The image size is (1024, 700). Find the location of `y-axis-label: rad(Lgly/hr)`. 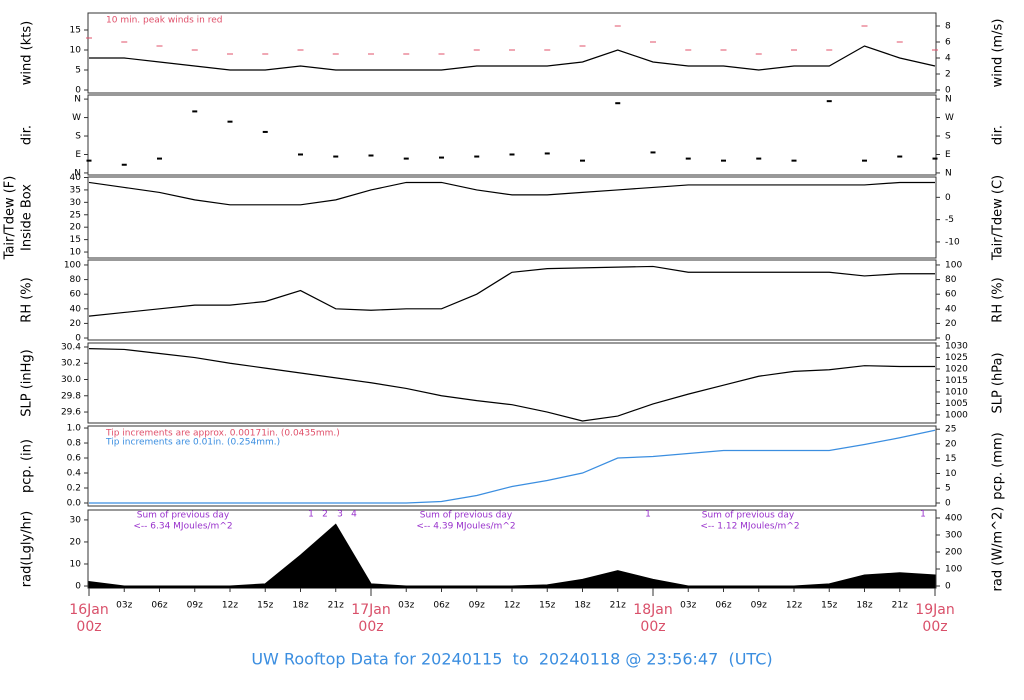

y-axis-label: rad(Lgly/hr) is located at coordinates (27, 549).